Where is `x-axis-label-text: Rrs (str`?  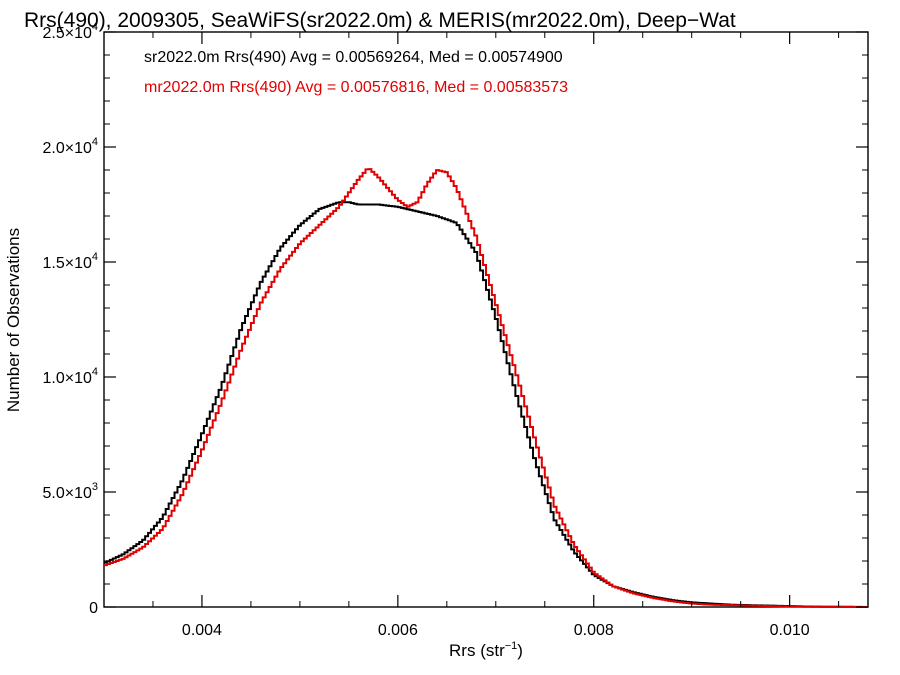
x-axis-label-text: Rrs (str is located at coordinates (477, 650).